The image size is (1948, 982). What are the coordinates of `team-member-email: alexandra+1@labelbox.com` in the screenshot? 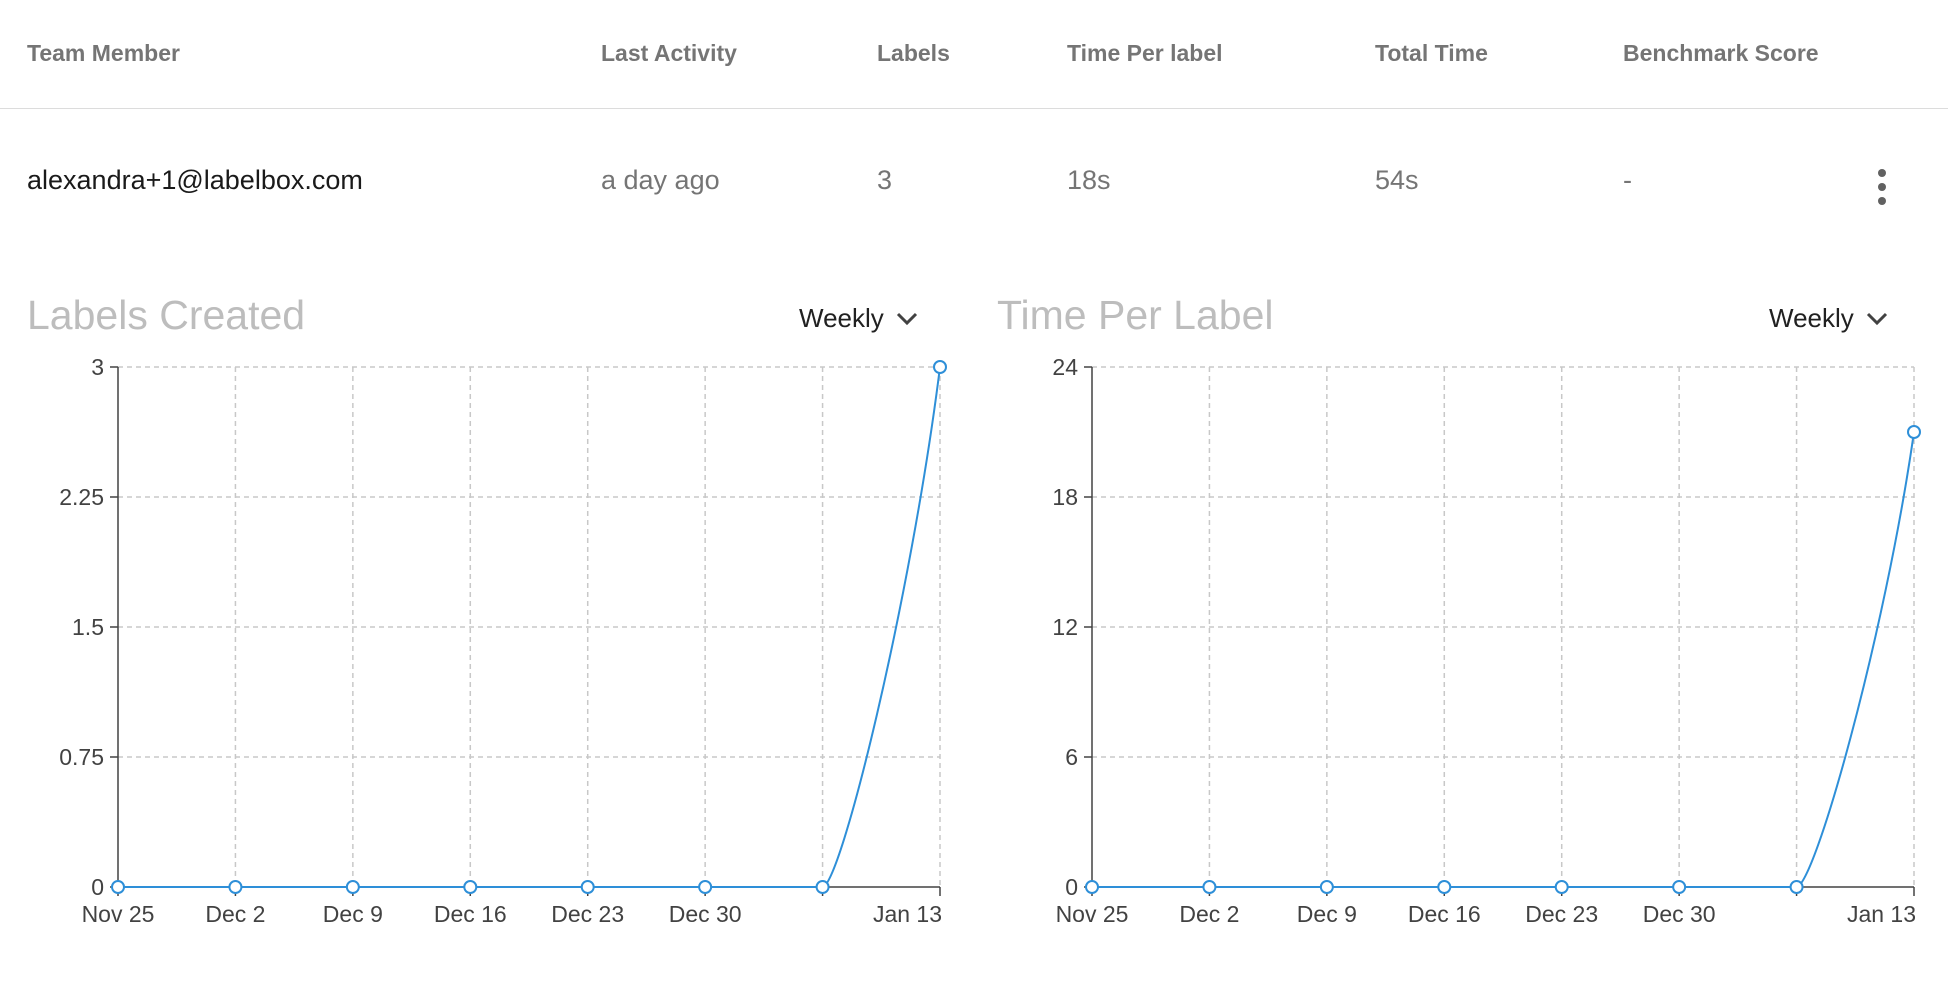 It's located at (195, 180).